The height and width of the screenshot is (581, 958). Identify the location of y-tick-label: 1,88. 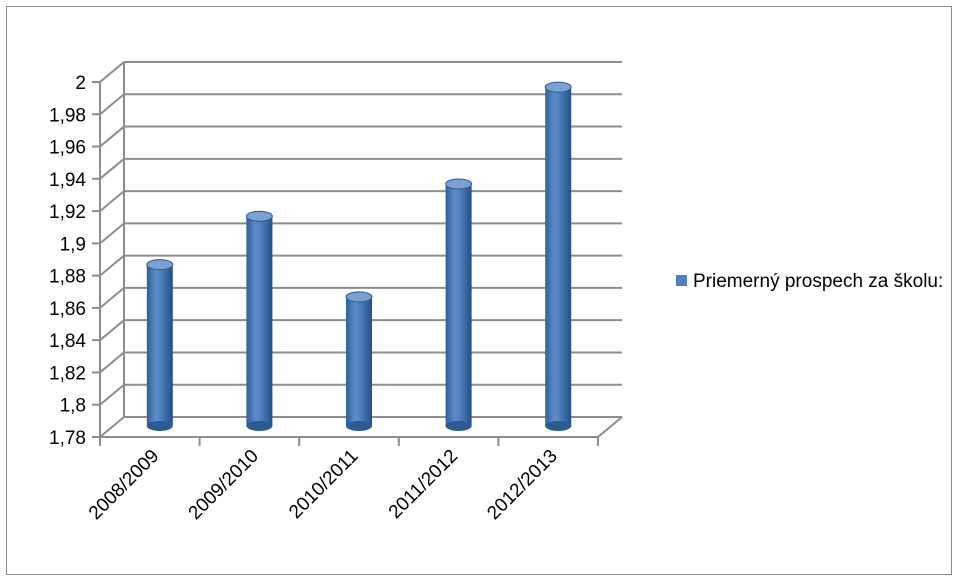
(67, 277).